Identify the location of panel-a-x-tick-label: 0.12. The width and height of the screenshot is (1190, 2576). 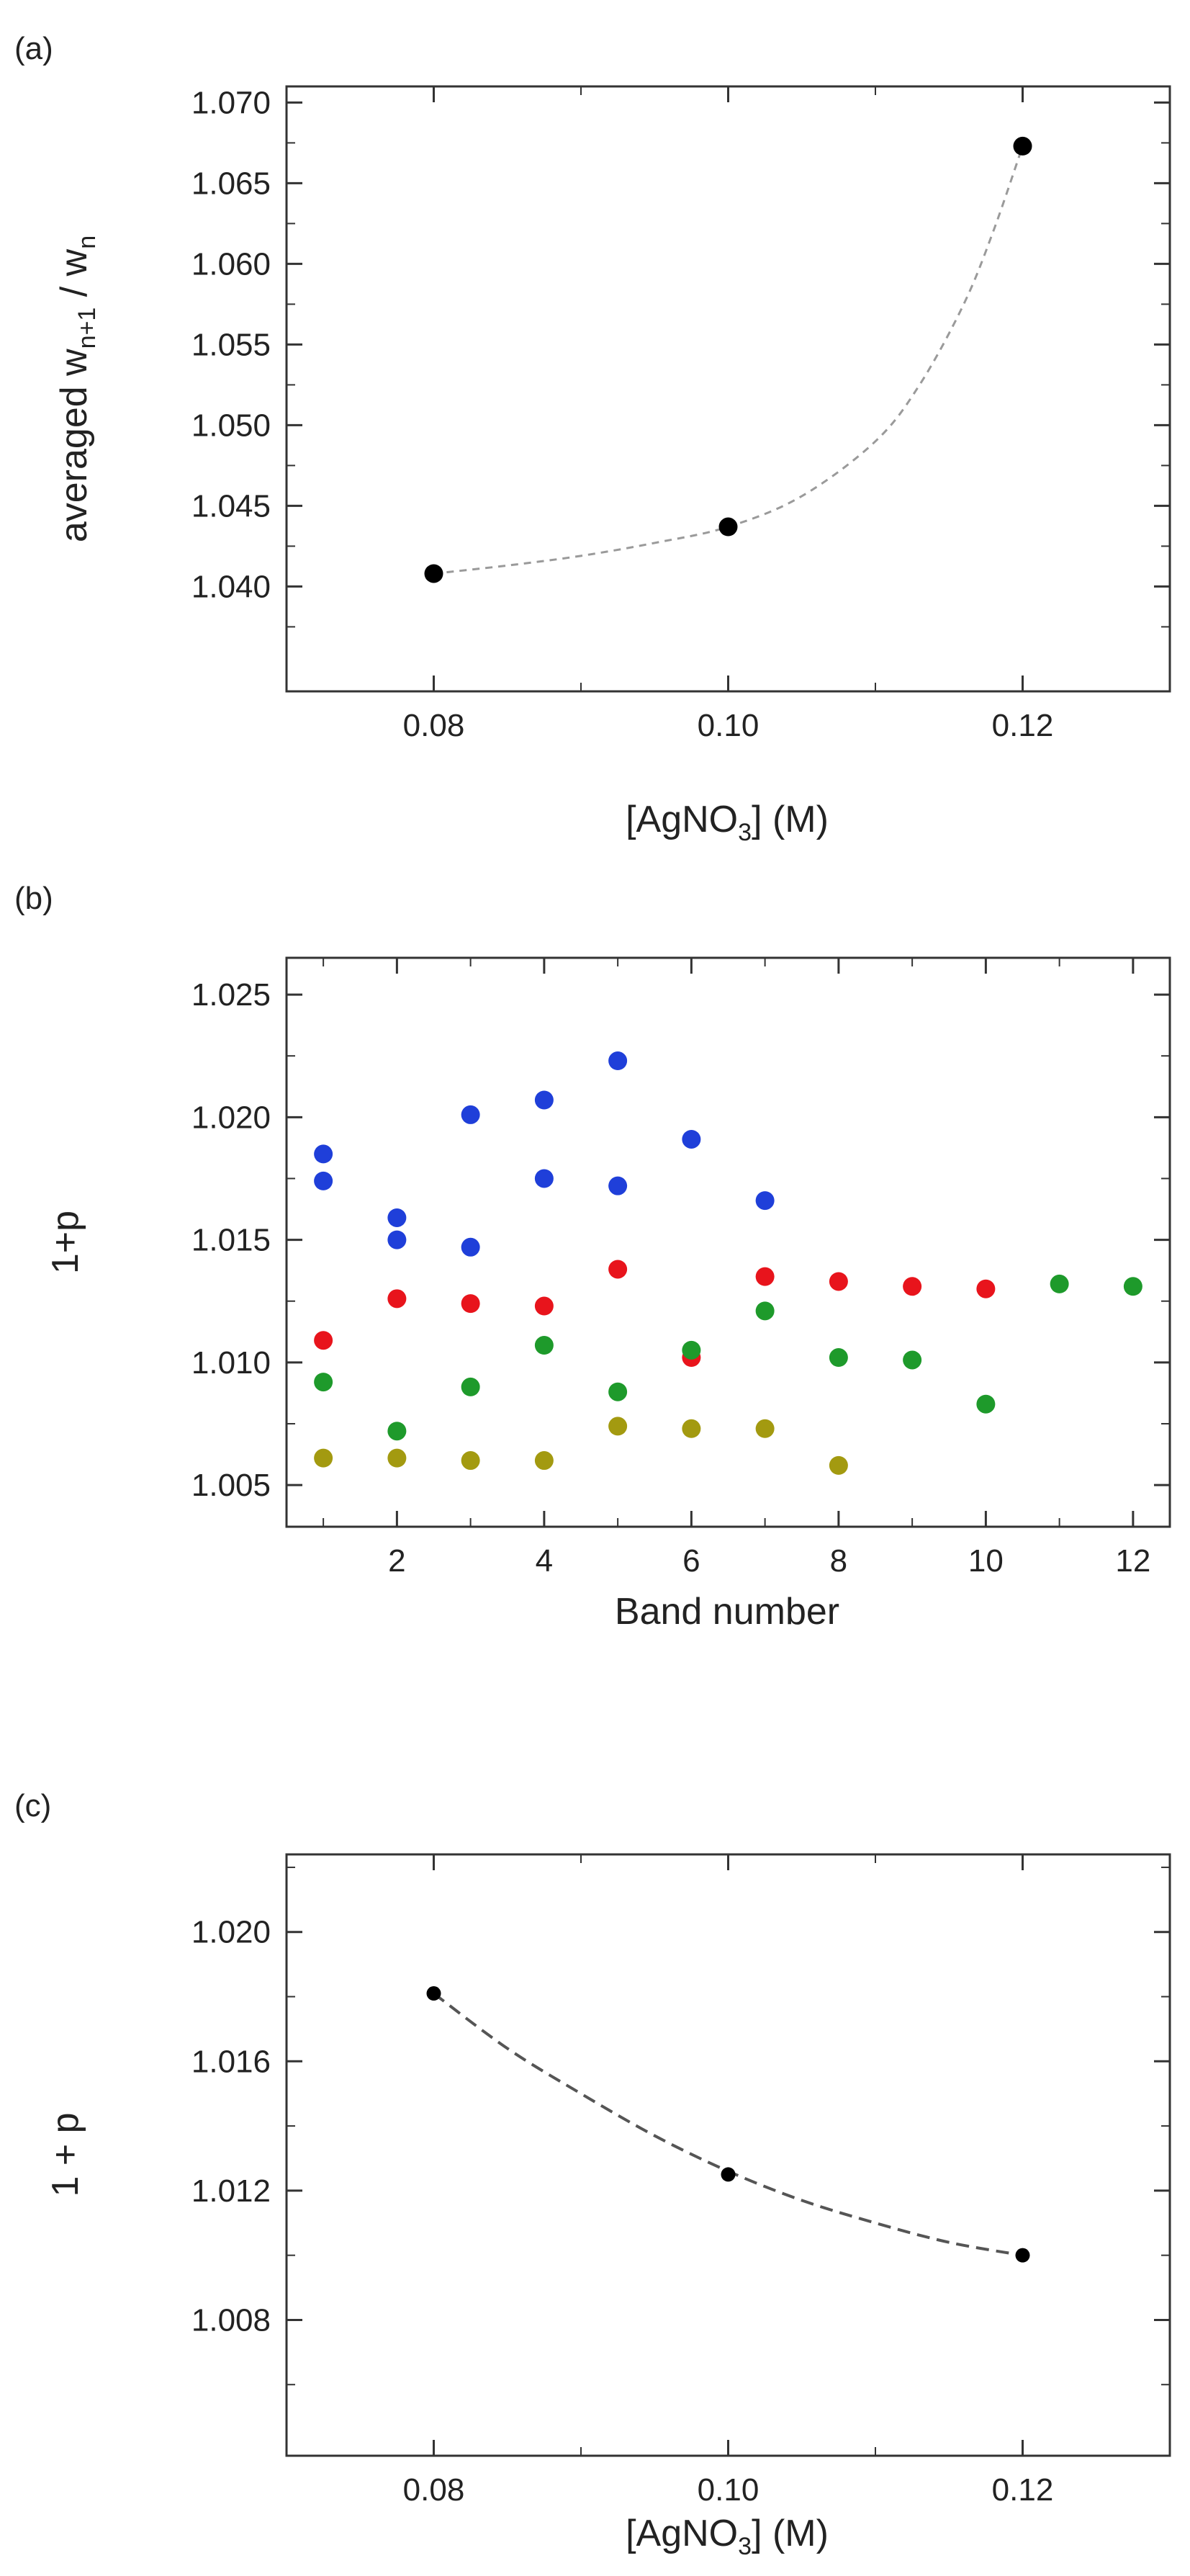
(1023, 725).